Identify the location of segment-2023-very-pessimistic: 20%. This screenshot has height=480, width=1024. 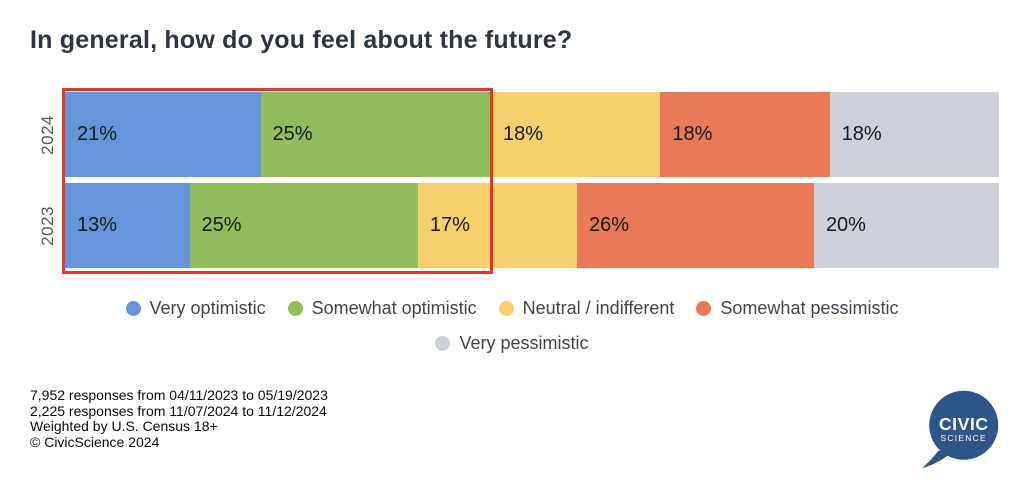
(906, 225).